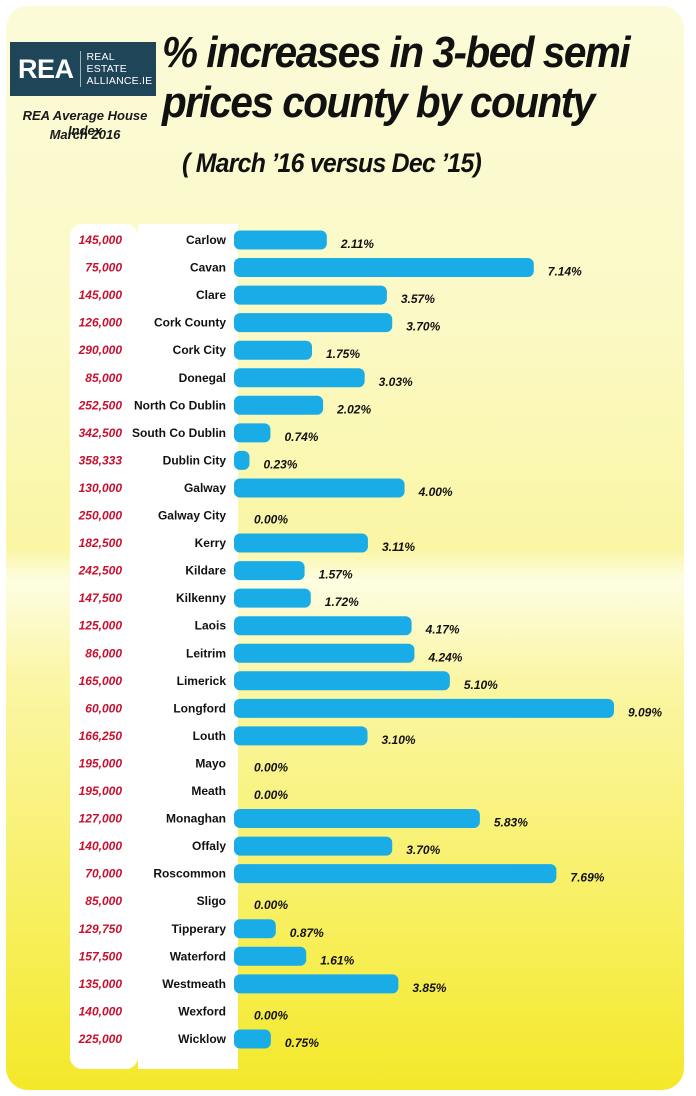 This screenshot has width=696, height=1096. What do you see at coordinates (206, 240) in the screenshot?
I see `county-label: Carlow` at bounding box center [206, 240].